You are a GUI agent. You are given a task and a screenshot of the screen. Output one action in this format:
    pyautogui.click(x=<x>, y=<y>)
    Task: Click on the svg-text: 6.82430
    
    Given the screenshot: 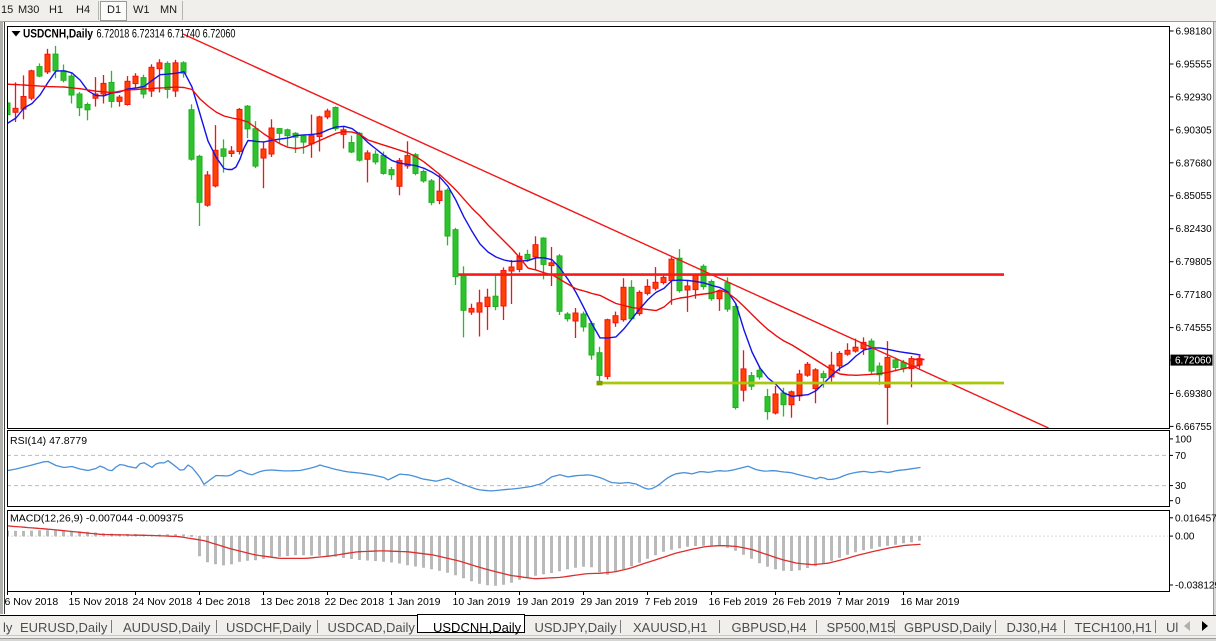 What is the action you would take?
    pyautogui.click(x=1194, y=229)
    